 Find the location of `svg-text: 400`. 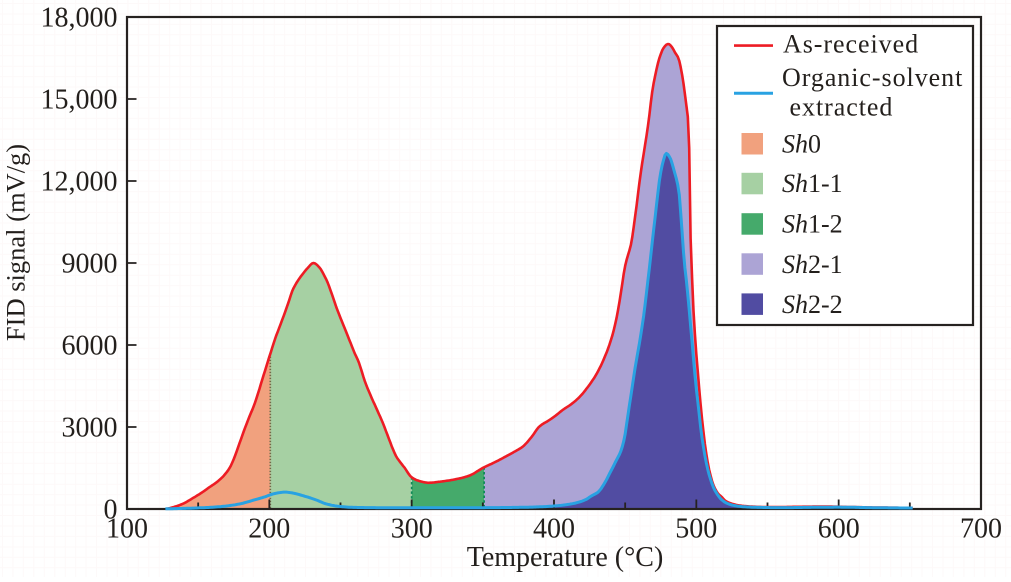

svg-text: 400 is located at coordinates (554, 529).